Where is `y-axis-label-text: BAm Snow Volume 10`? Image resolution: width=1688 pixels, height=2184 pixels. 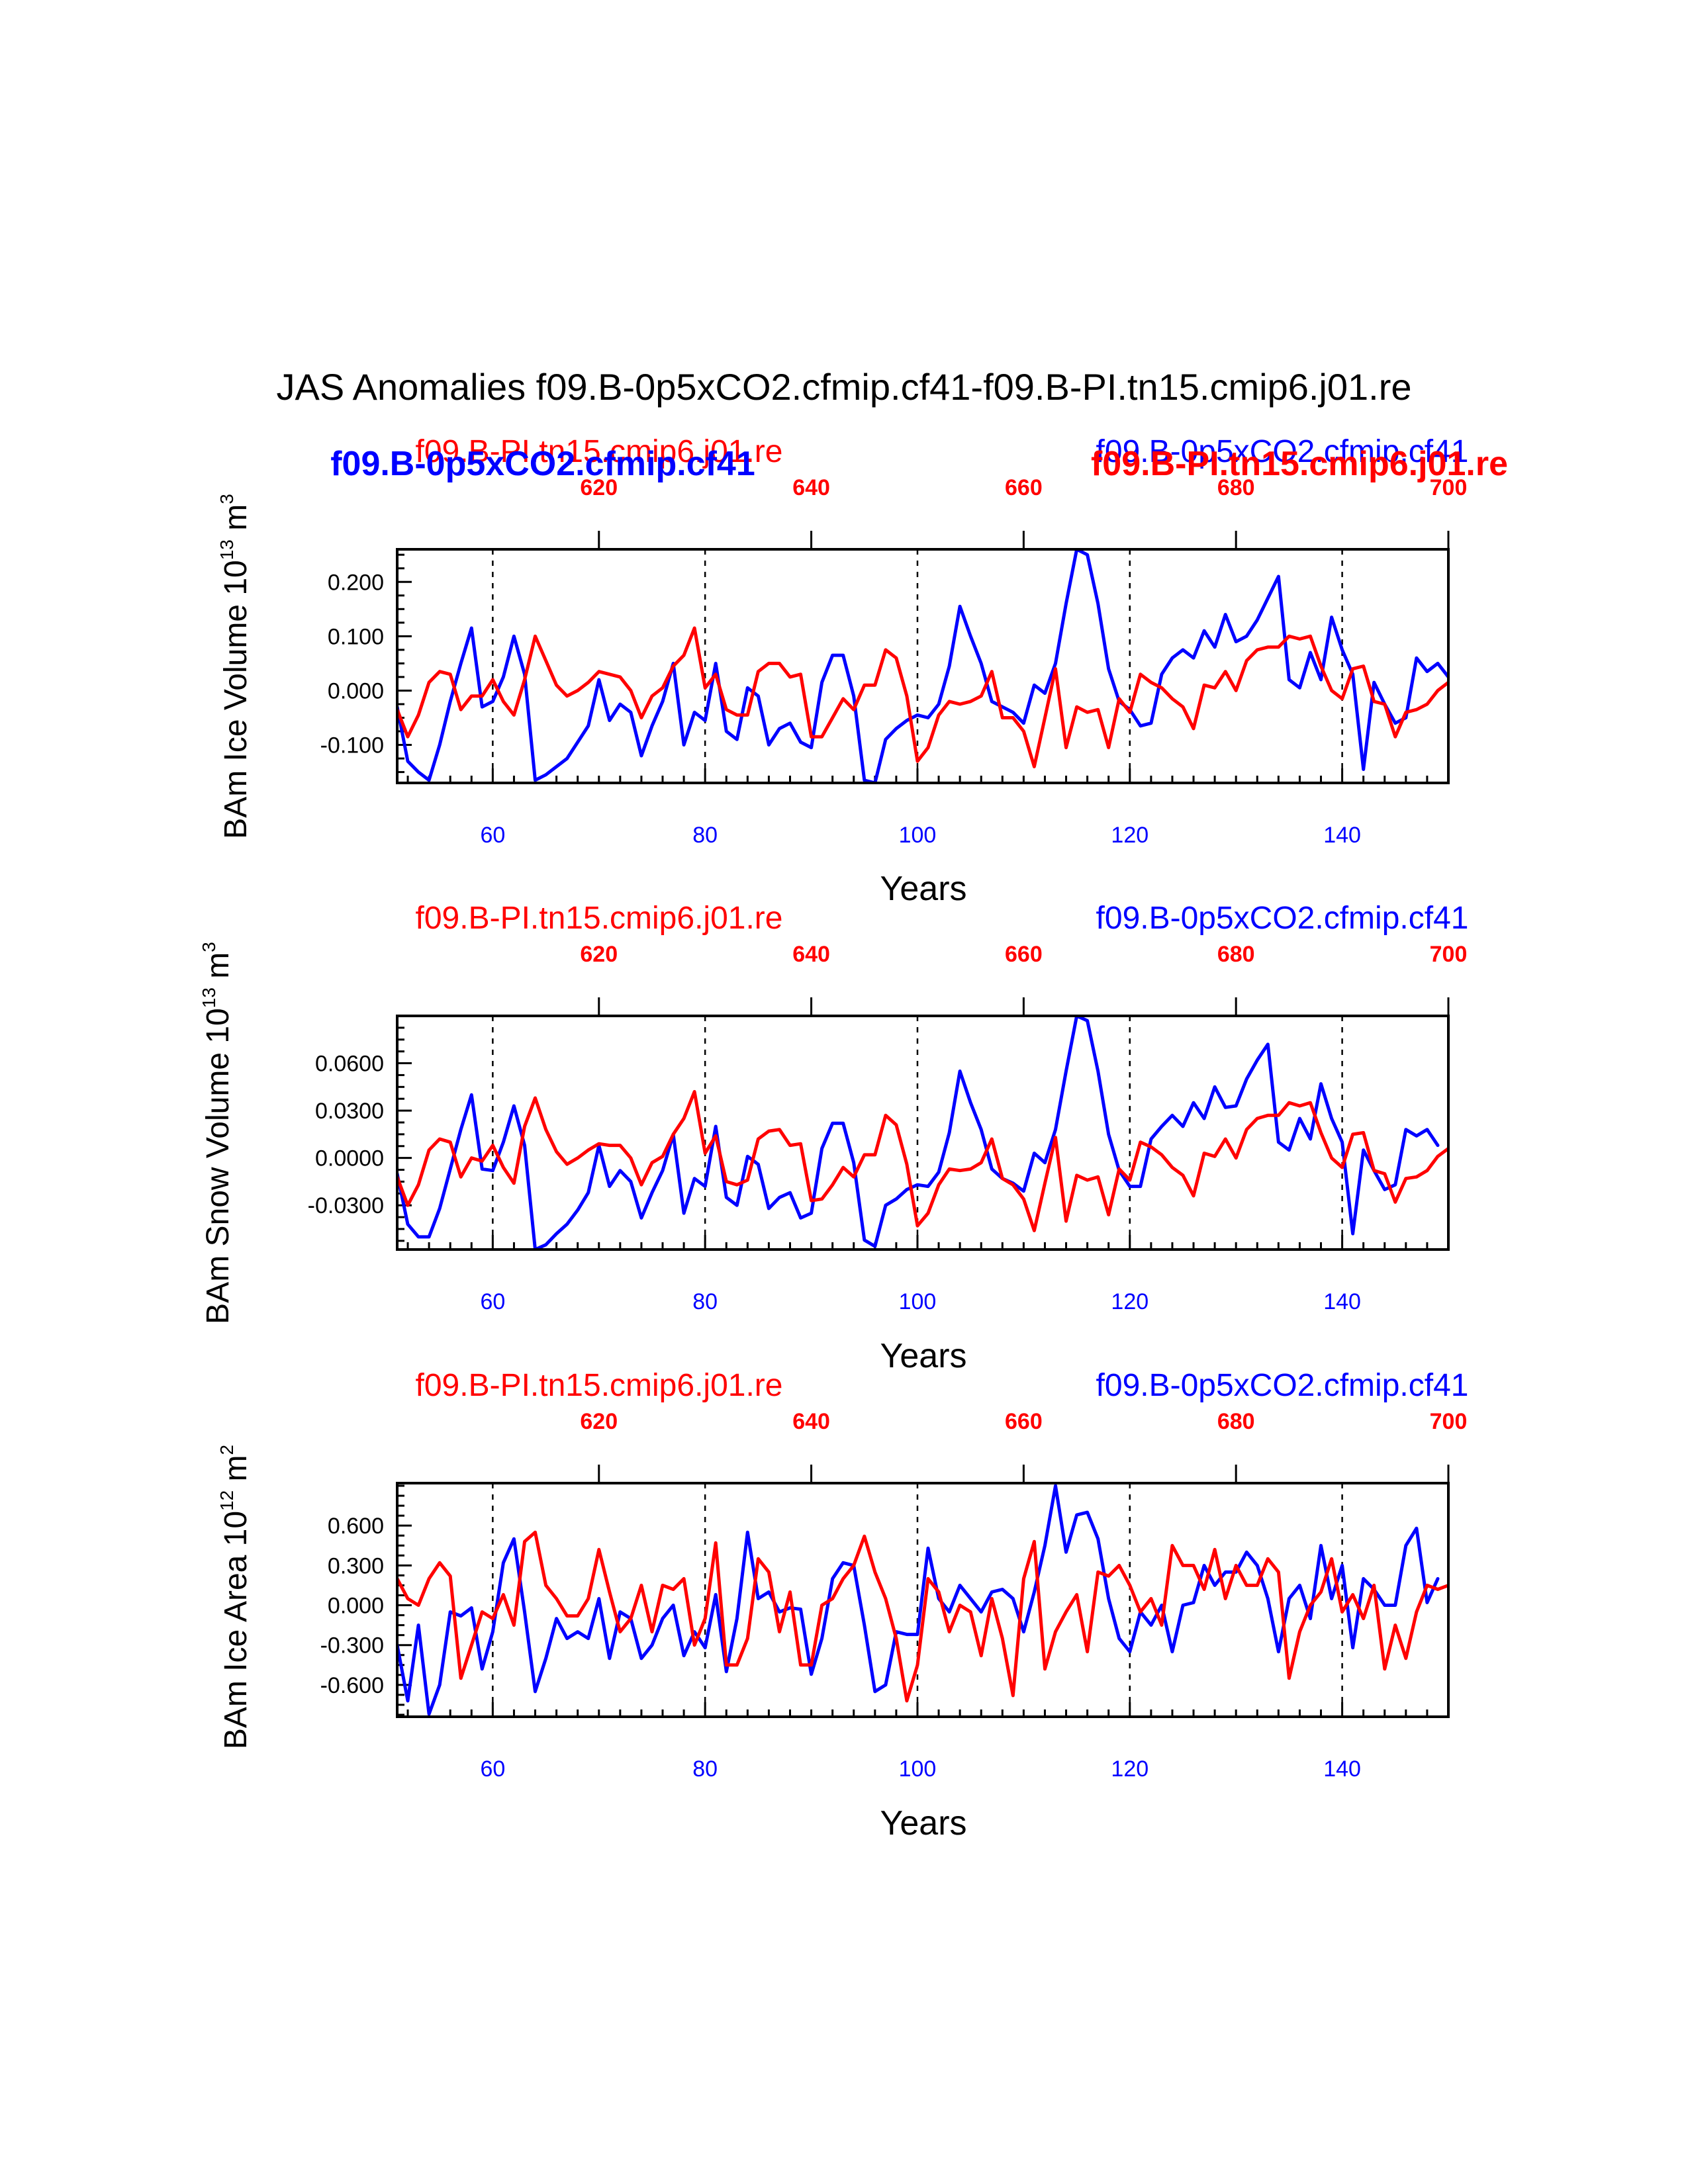
y-axis-label-text: BAm Snow Volume 10 is located at coordinates (218, 1166).